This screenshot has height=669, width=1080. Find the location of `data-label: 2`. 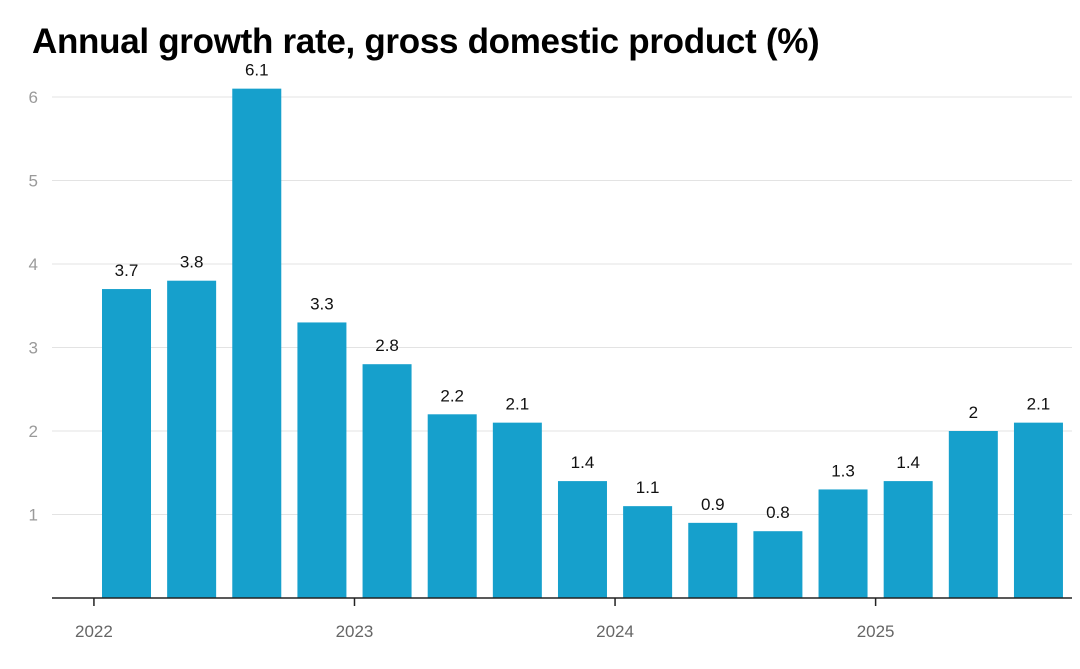

data-label: 2 is located at coordinates (973, 412).